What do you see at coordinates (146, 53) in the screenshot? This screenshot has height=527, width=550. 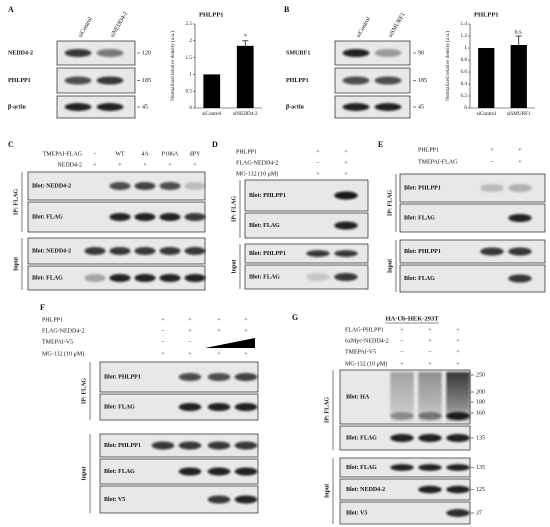 I see `mw-label: 120` at bounding box center [146, 53].